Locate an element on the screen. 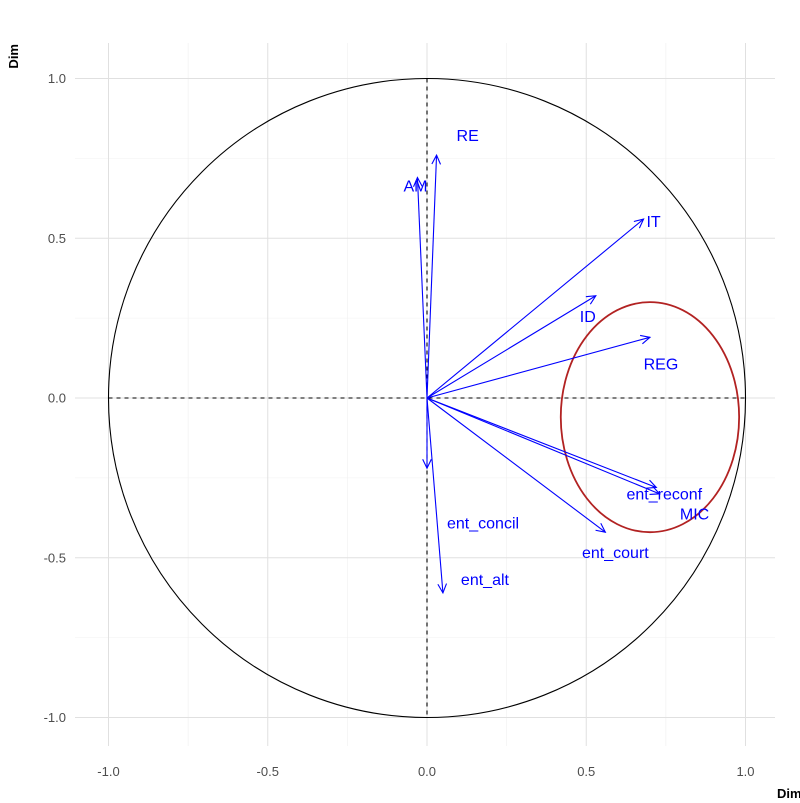 The width and height of the screenshot is (800, 803). highlight-ellipse is located at coordinates (650, 417).